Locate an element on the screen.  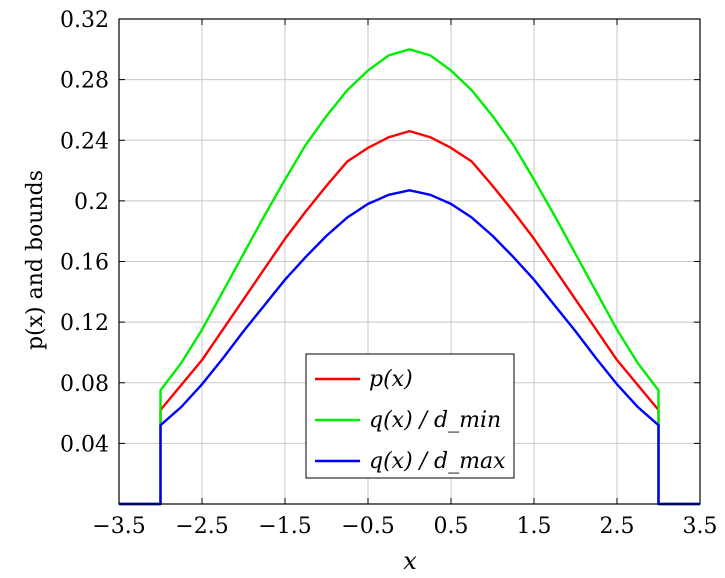
x-tick-label: −3.5 is located at coordinates (118, 526).